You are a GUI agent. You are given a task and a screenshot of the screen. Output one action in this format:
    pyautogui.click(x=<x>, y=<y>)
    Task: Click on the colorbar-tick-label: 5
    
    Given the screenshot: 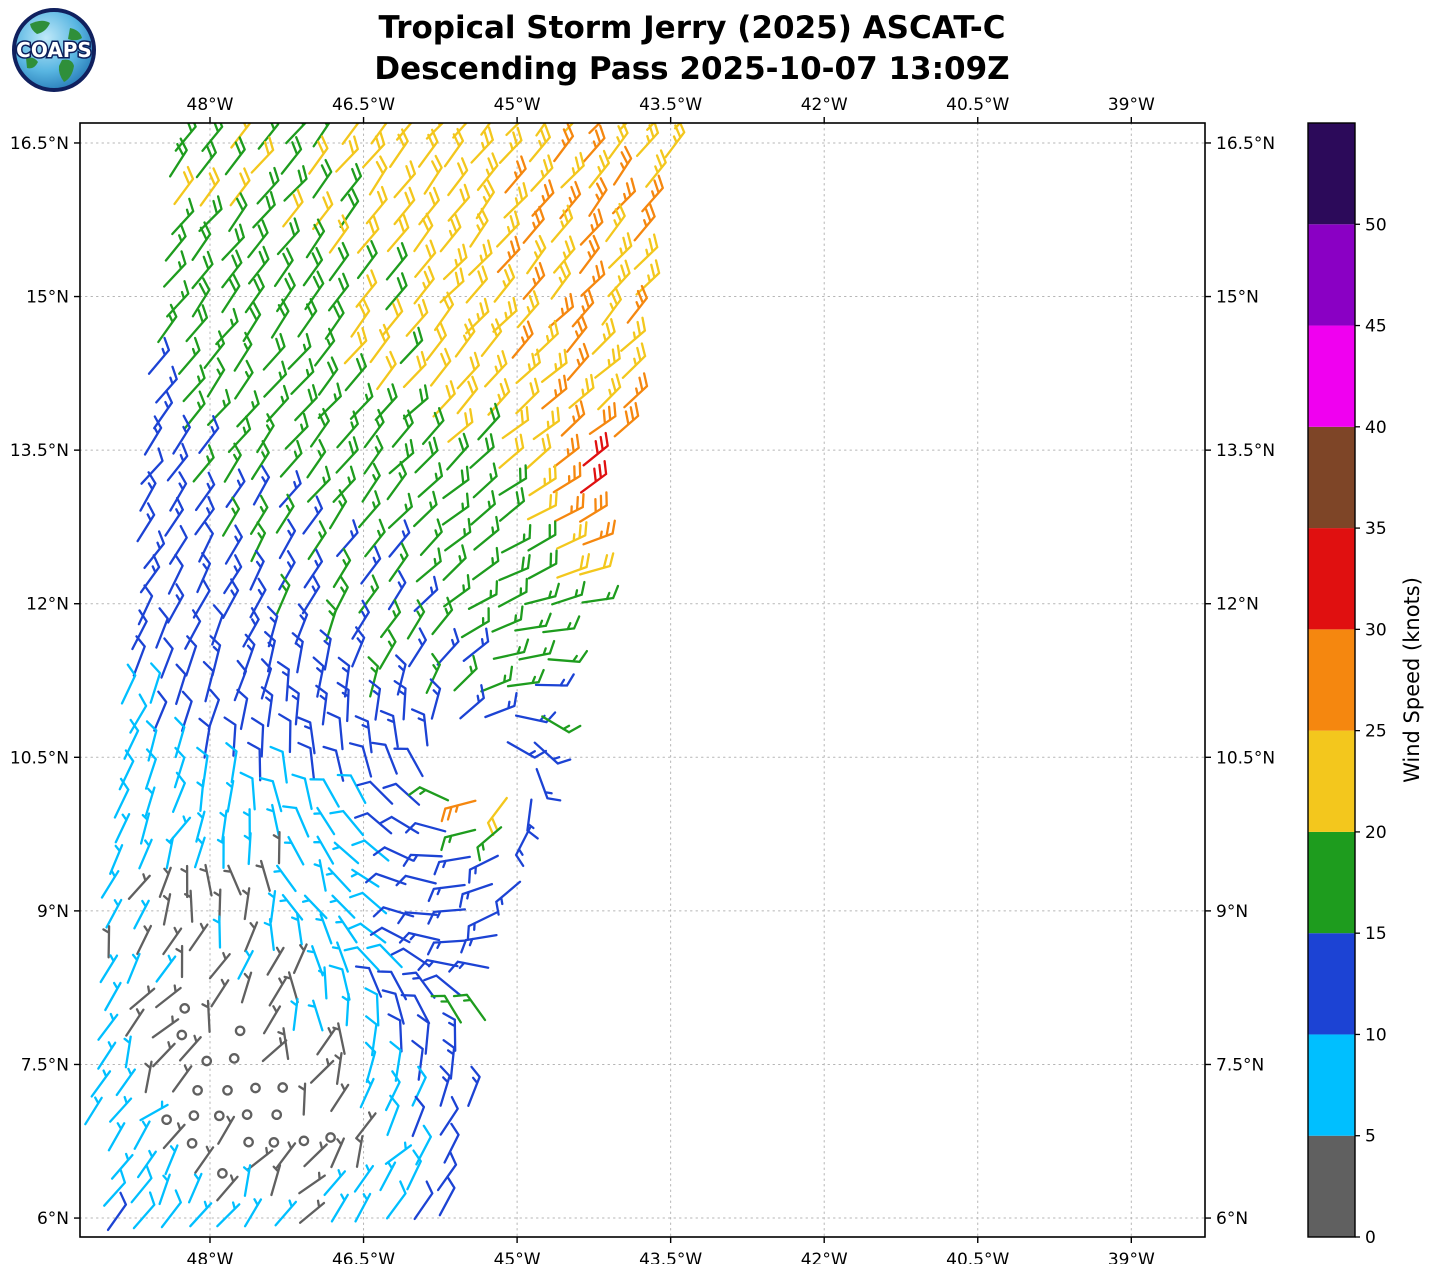 What is the action you would take?
    pyautogui.click(x=1370, y=1137)
    